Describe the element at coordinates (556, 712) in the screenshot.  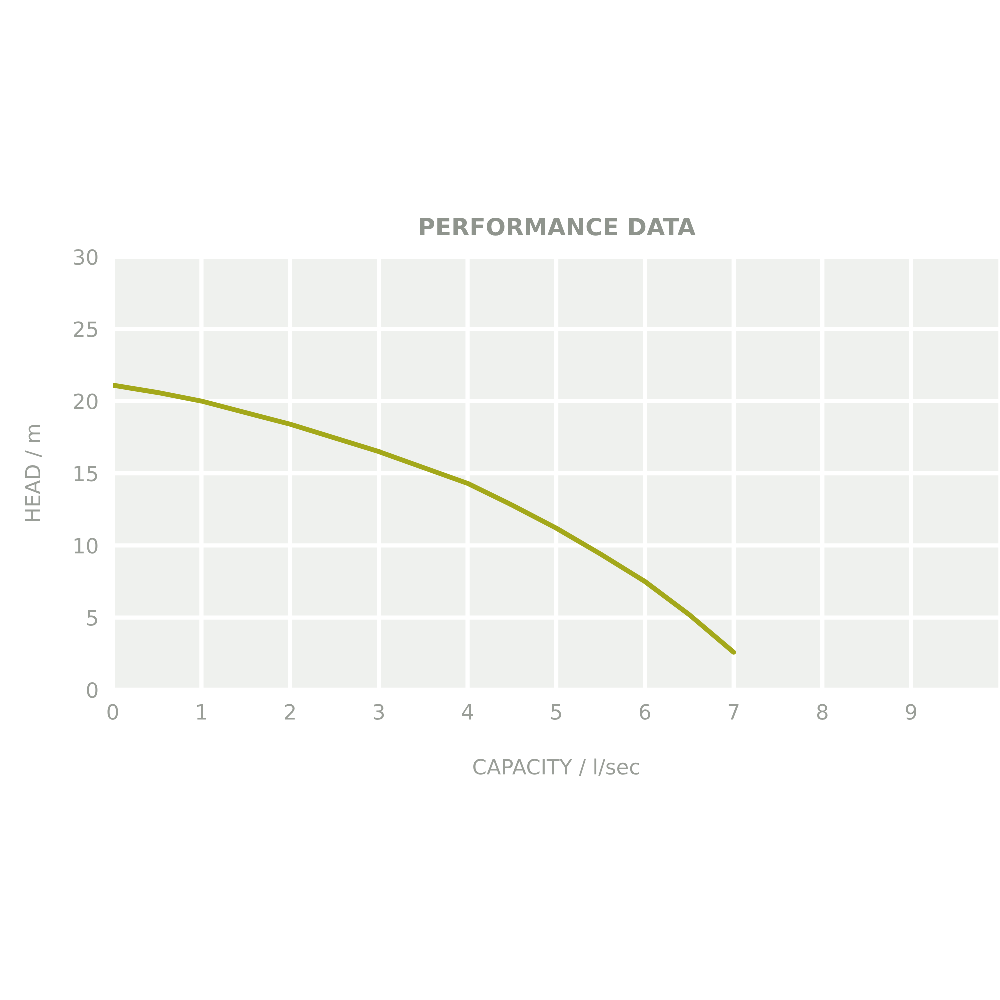
I see `x-tick-label: 5` at that location.